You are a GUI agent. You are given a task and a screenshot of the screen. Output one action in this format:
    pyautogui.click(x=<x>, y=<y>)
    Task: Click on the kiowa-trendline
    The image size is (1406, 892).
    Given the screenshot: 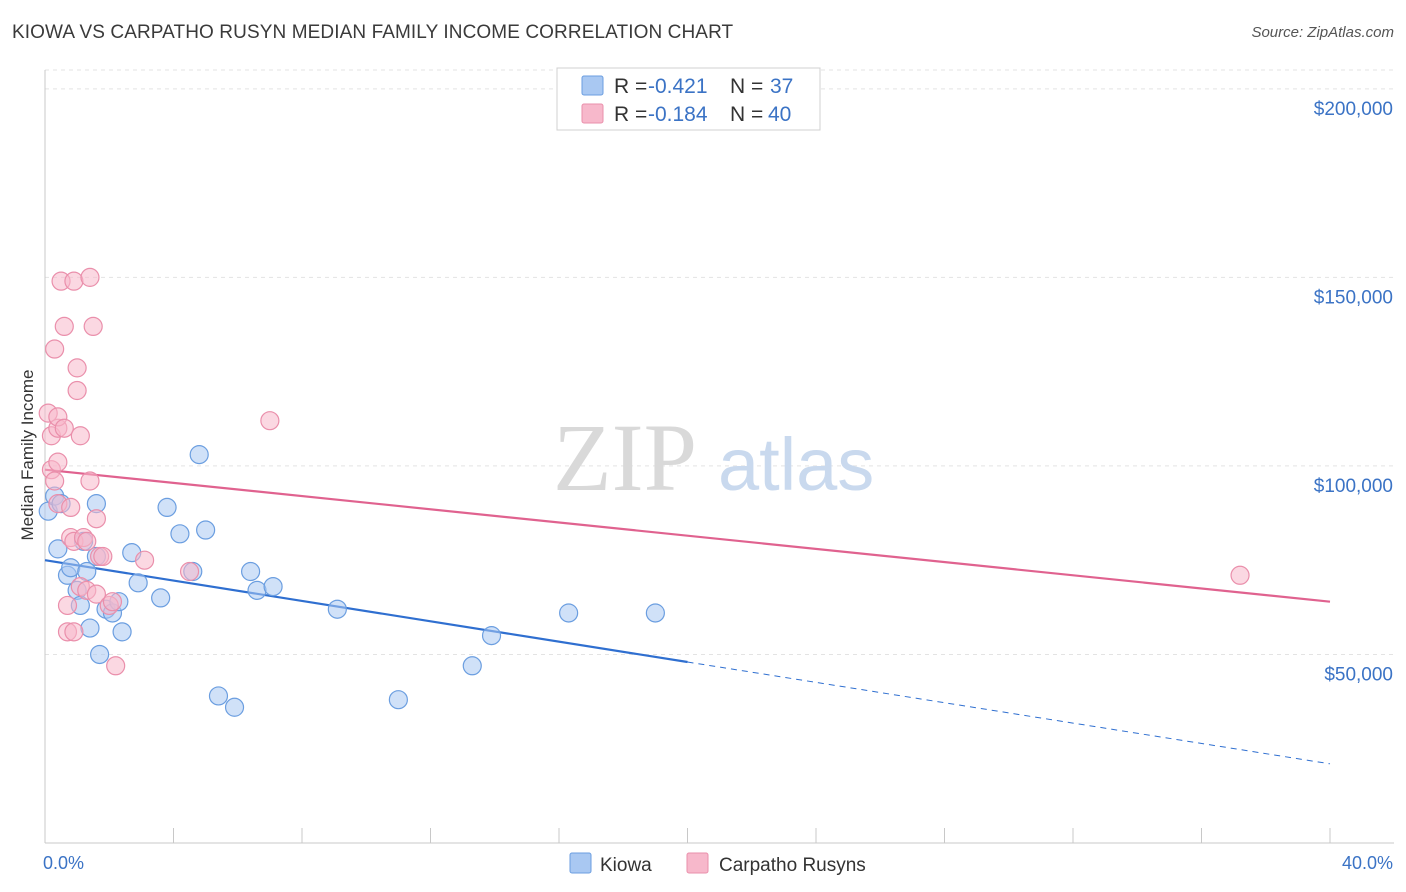 What is the action you would take?
    pyautogui.click(x=366, y=611)
    